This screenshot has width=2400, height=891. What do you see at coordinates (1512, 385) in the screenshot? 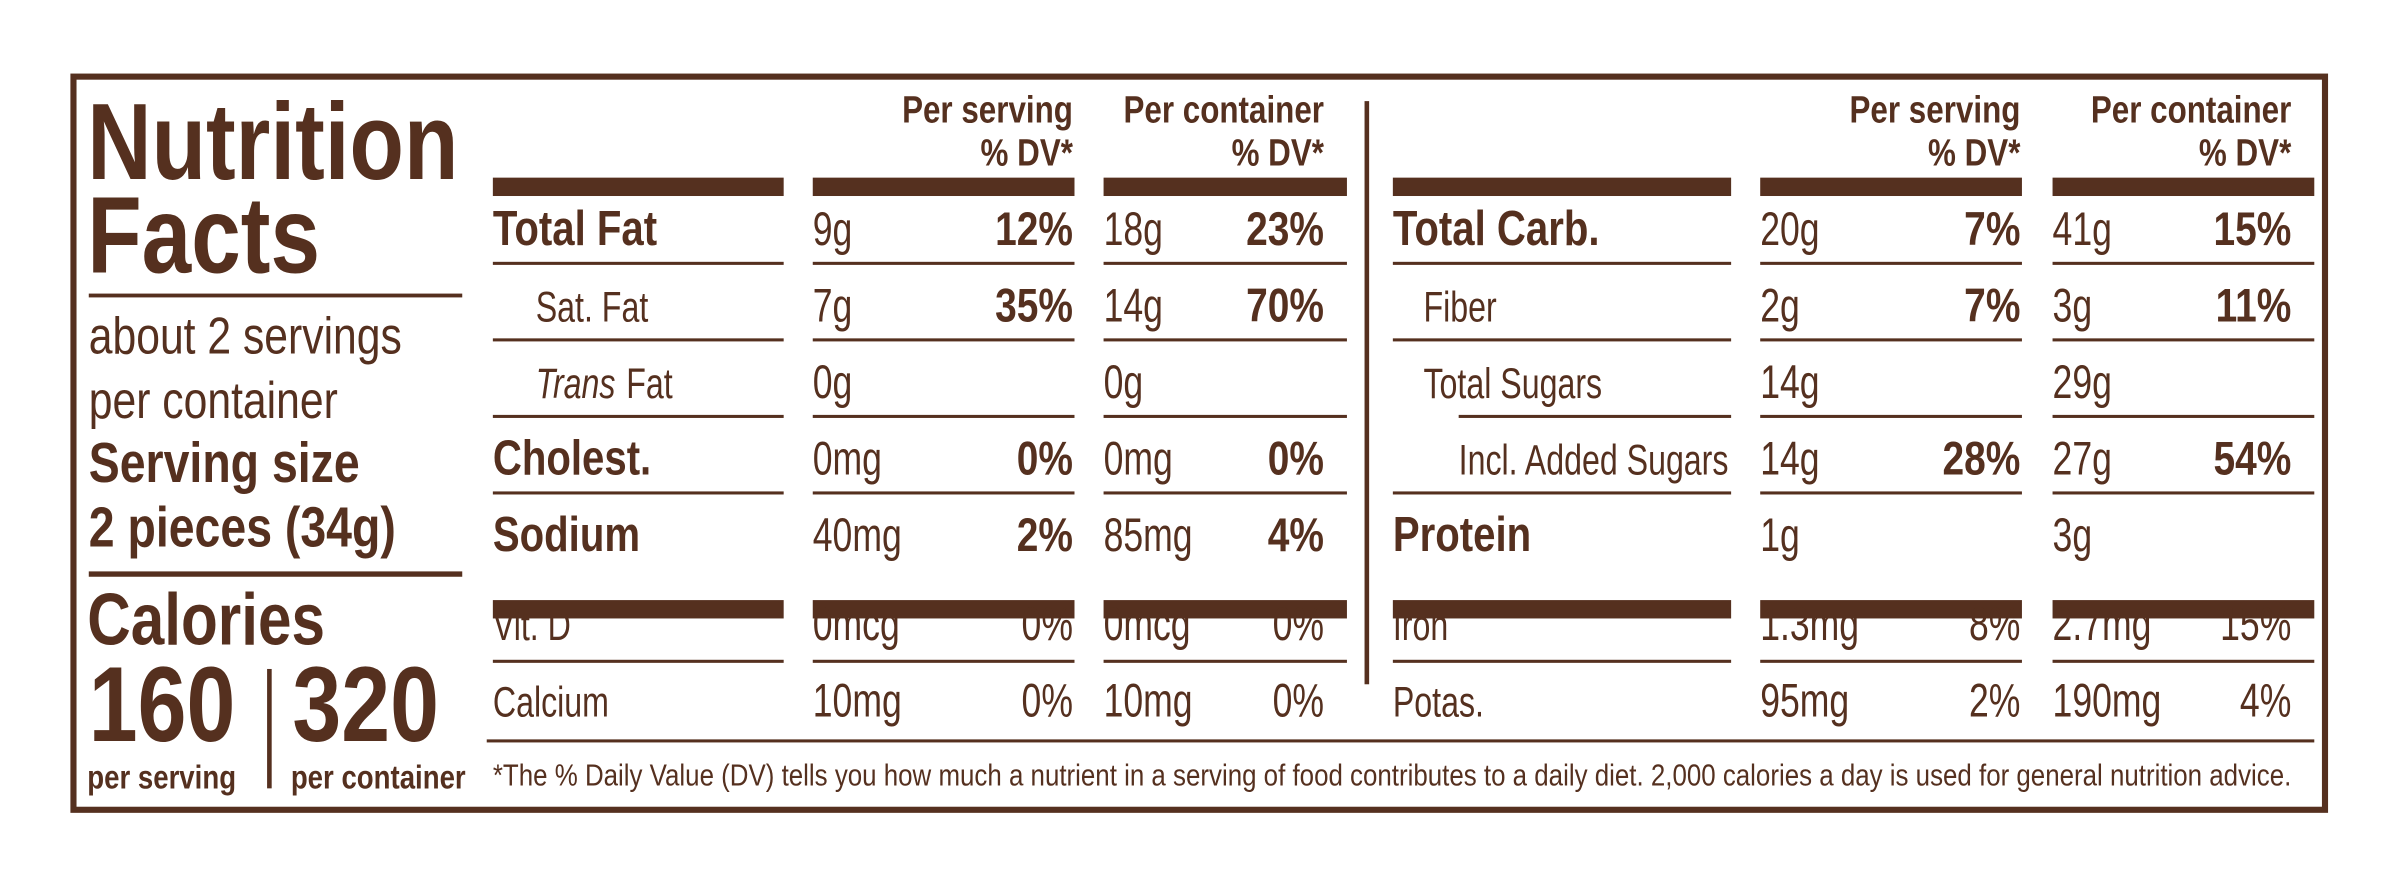
I see `nutrient-name: Total Sugars` at bounding box center [1512, 385].